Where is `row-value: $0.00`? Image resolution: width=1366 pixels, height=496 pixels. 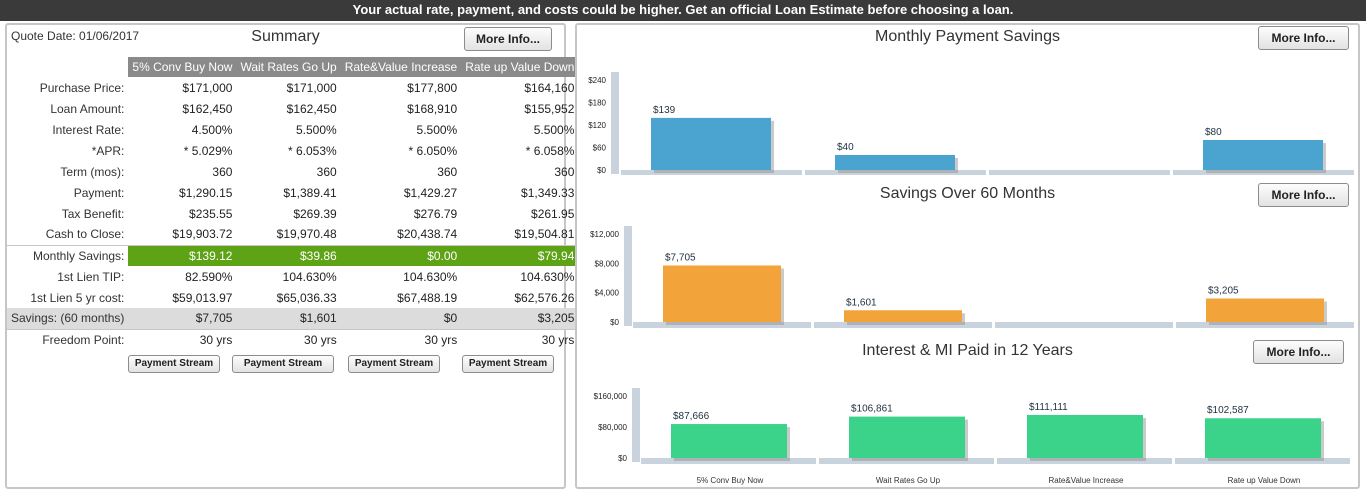
row-value: $0.00 is located at coordinates (401, 255).